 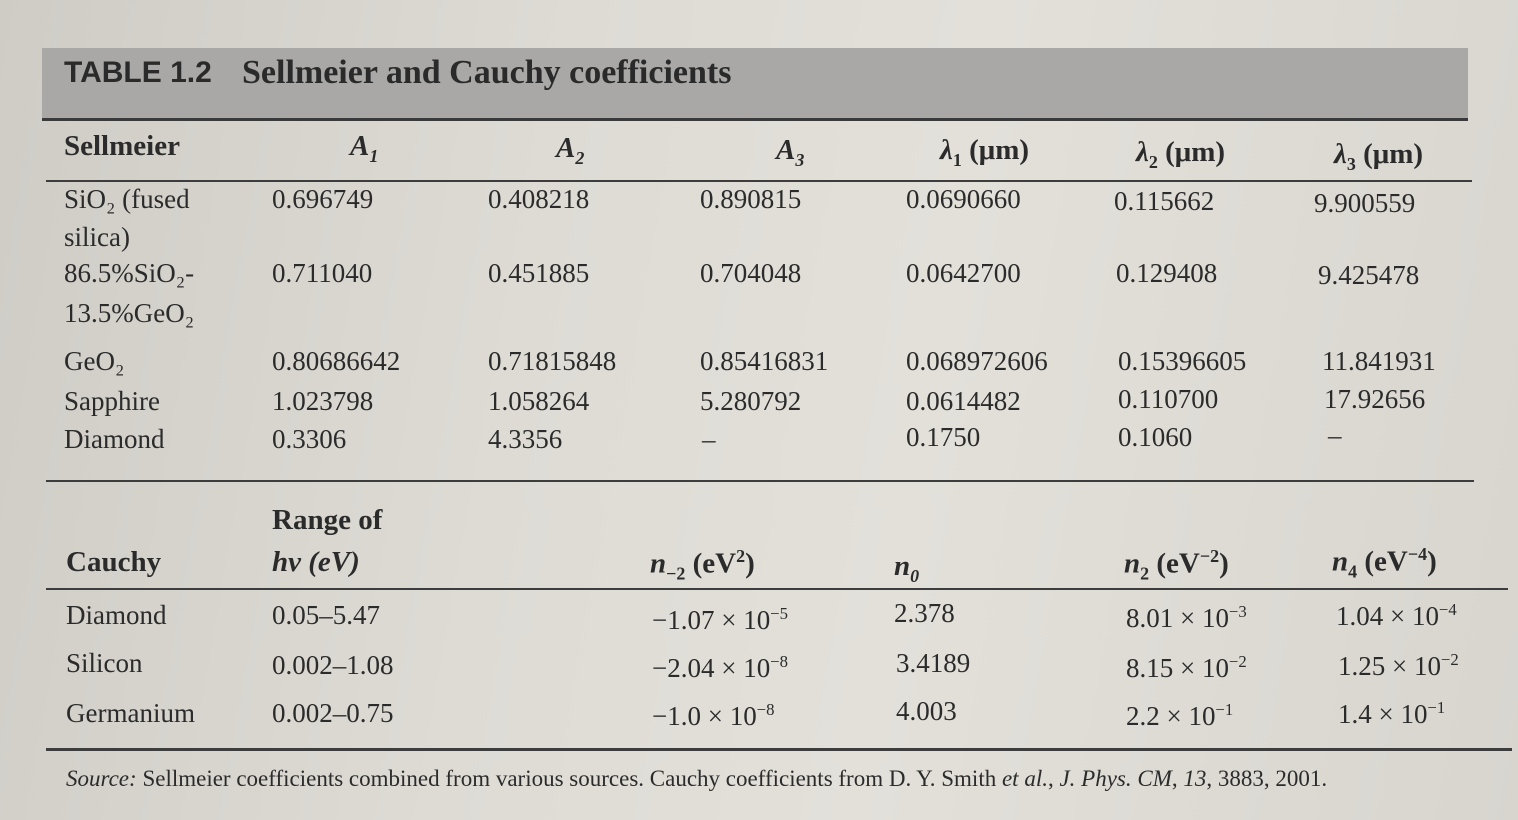 What do you see at coordinates (1167, 273) in the screenshot?
I see `cell-l2: 0.129408` at bounding box center [1167, 273].